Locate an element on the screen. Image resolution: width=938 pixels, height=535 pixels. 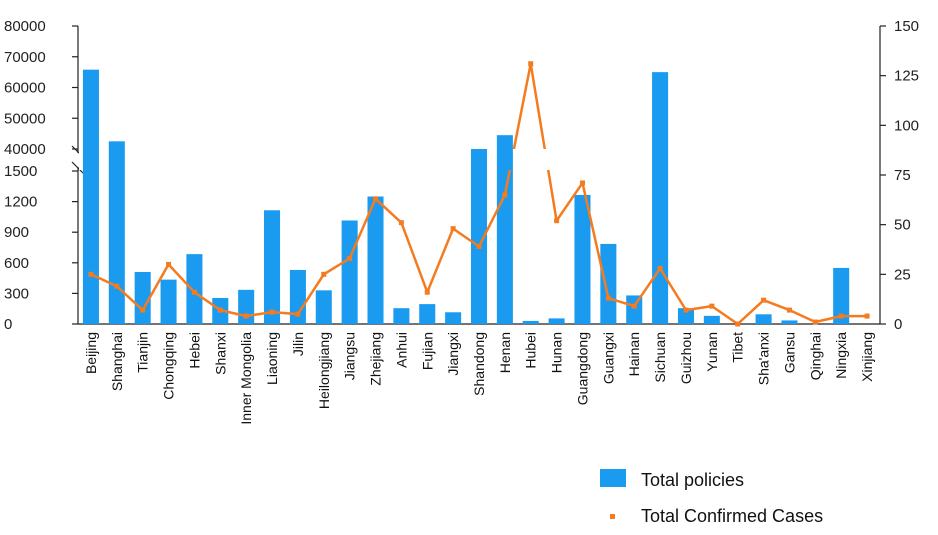
bar-shandong is located at coordinates (479, 238).